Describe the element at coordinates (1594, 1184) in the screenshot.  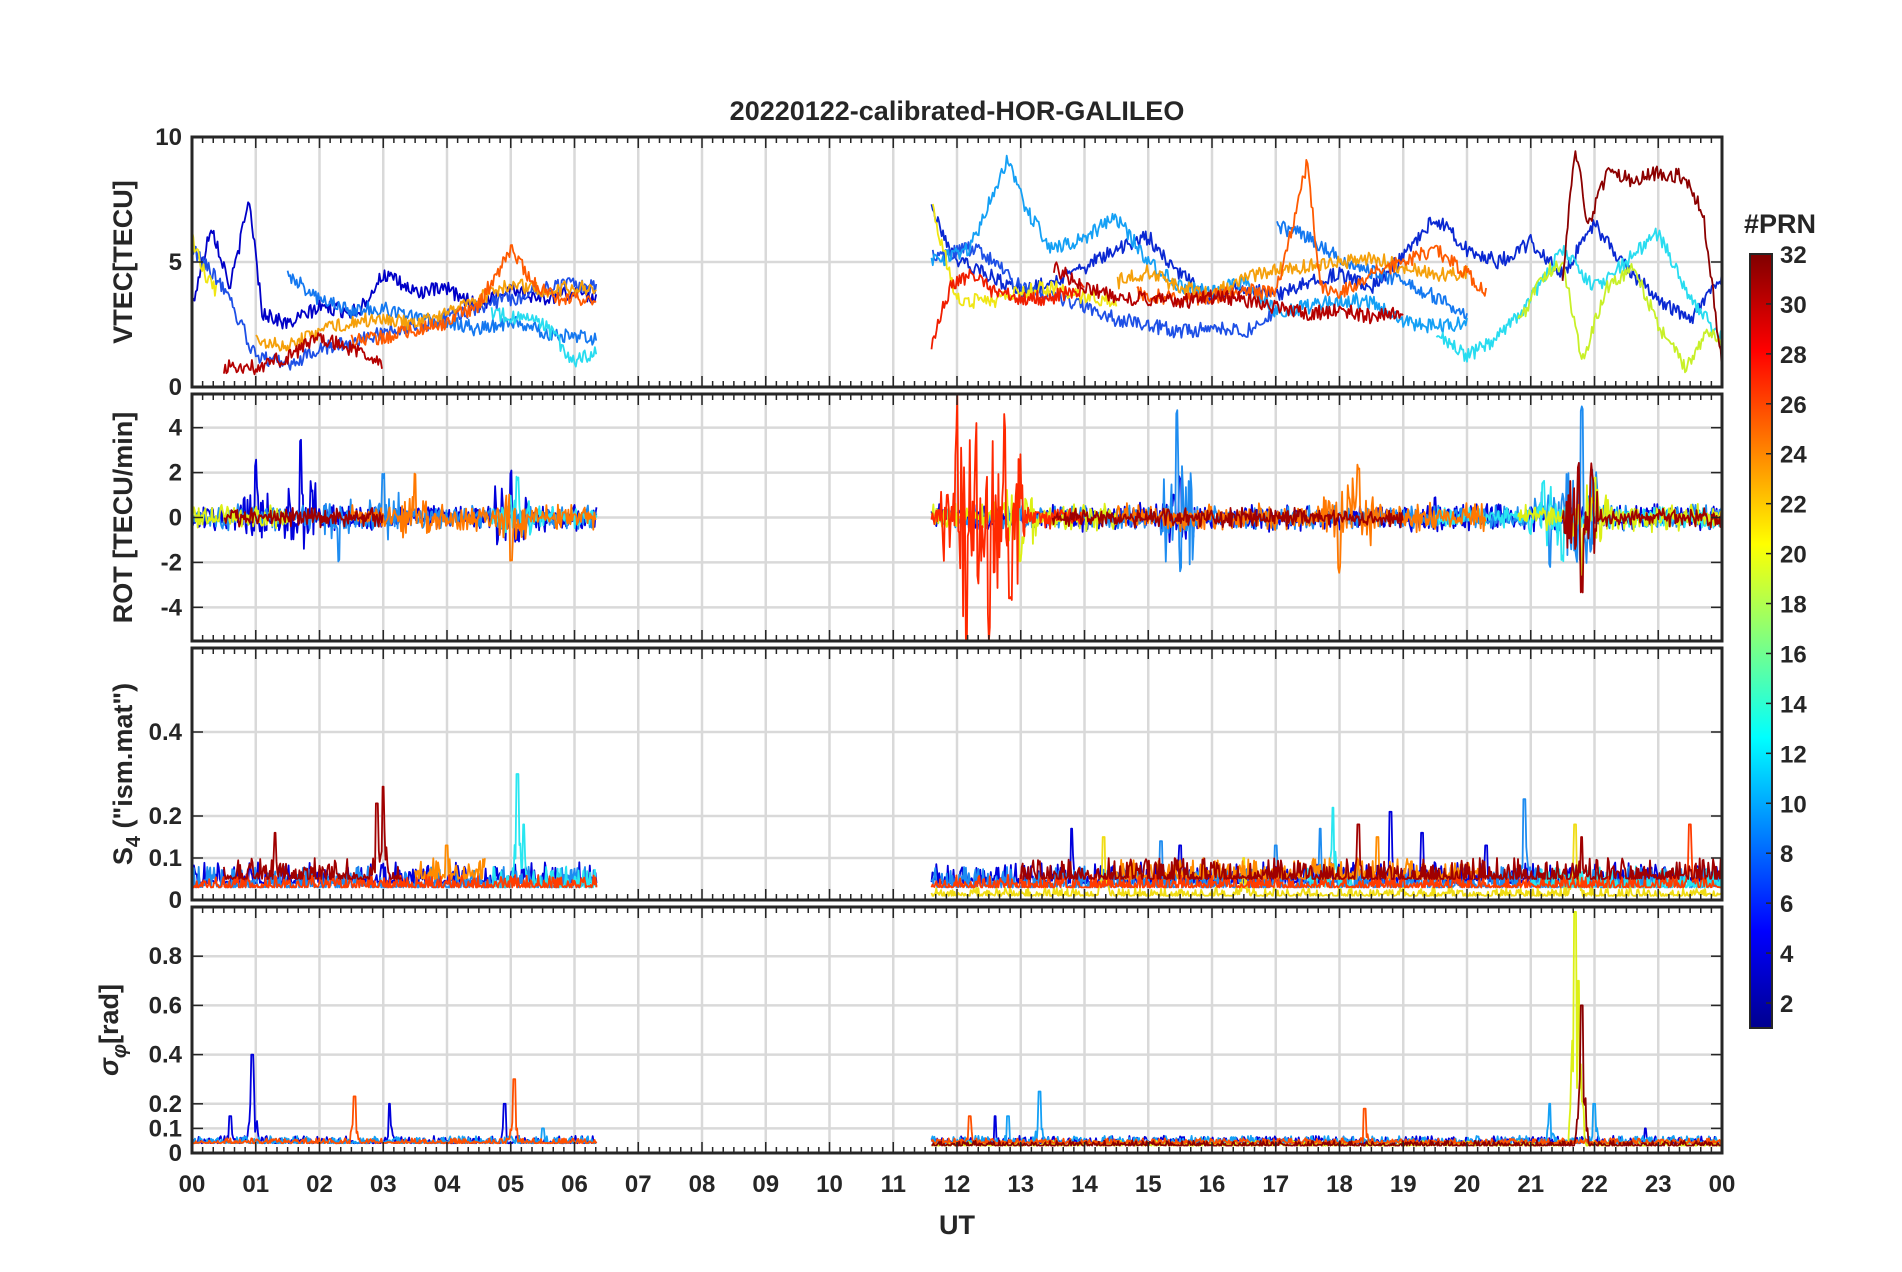
I see `x-tick-label: 22` at that location.